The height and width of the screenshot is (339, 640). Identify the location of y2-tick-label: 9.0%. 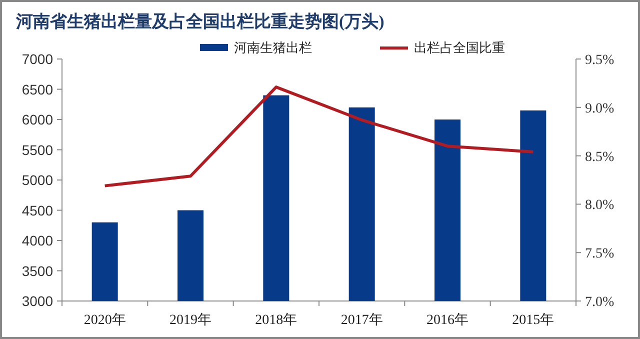
(599, 108).